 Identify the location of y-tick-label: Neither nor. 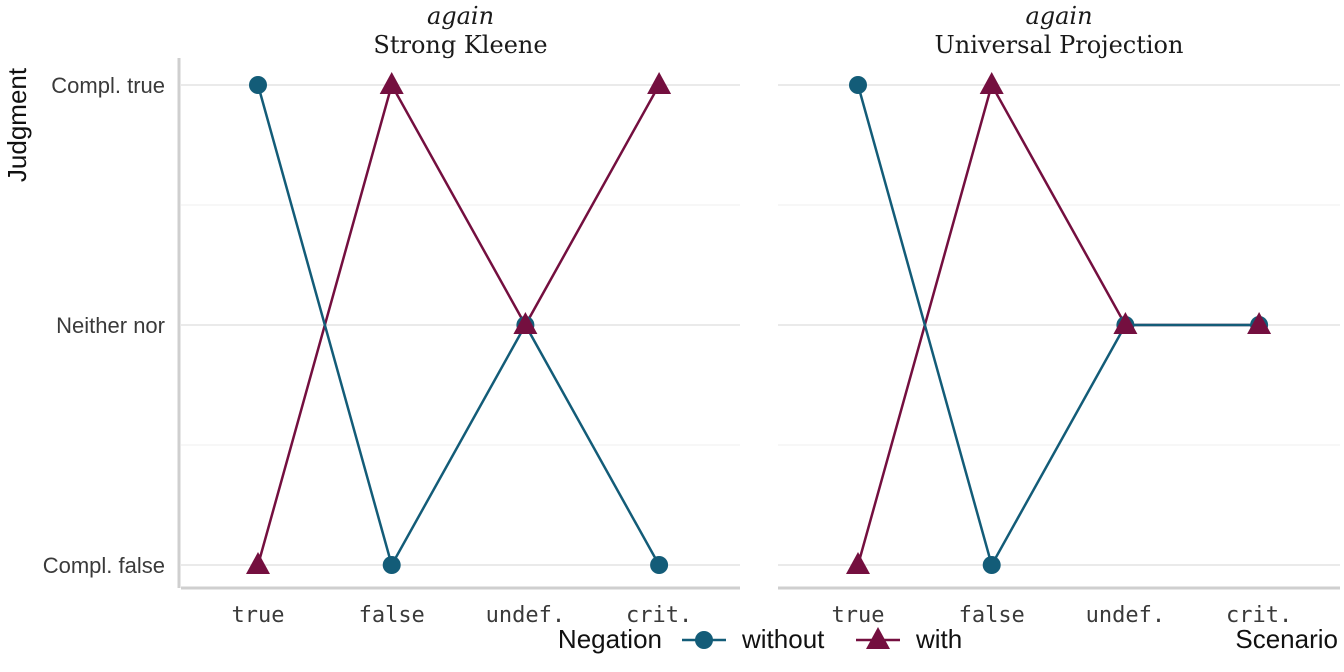
(110, 325).